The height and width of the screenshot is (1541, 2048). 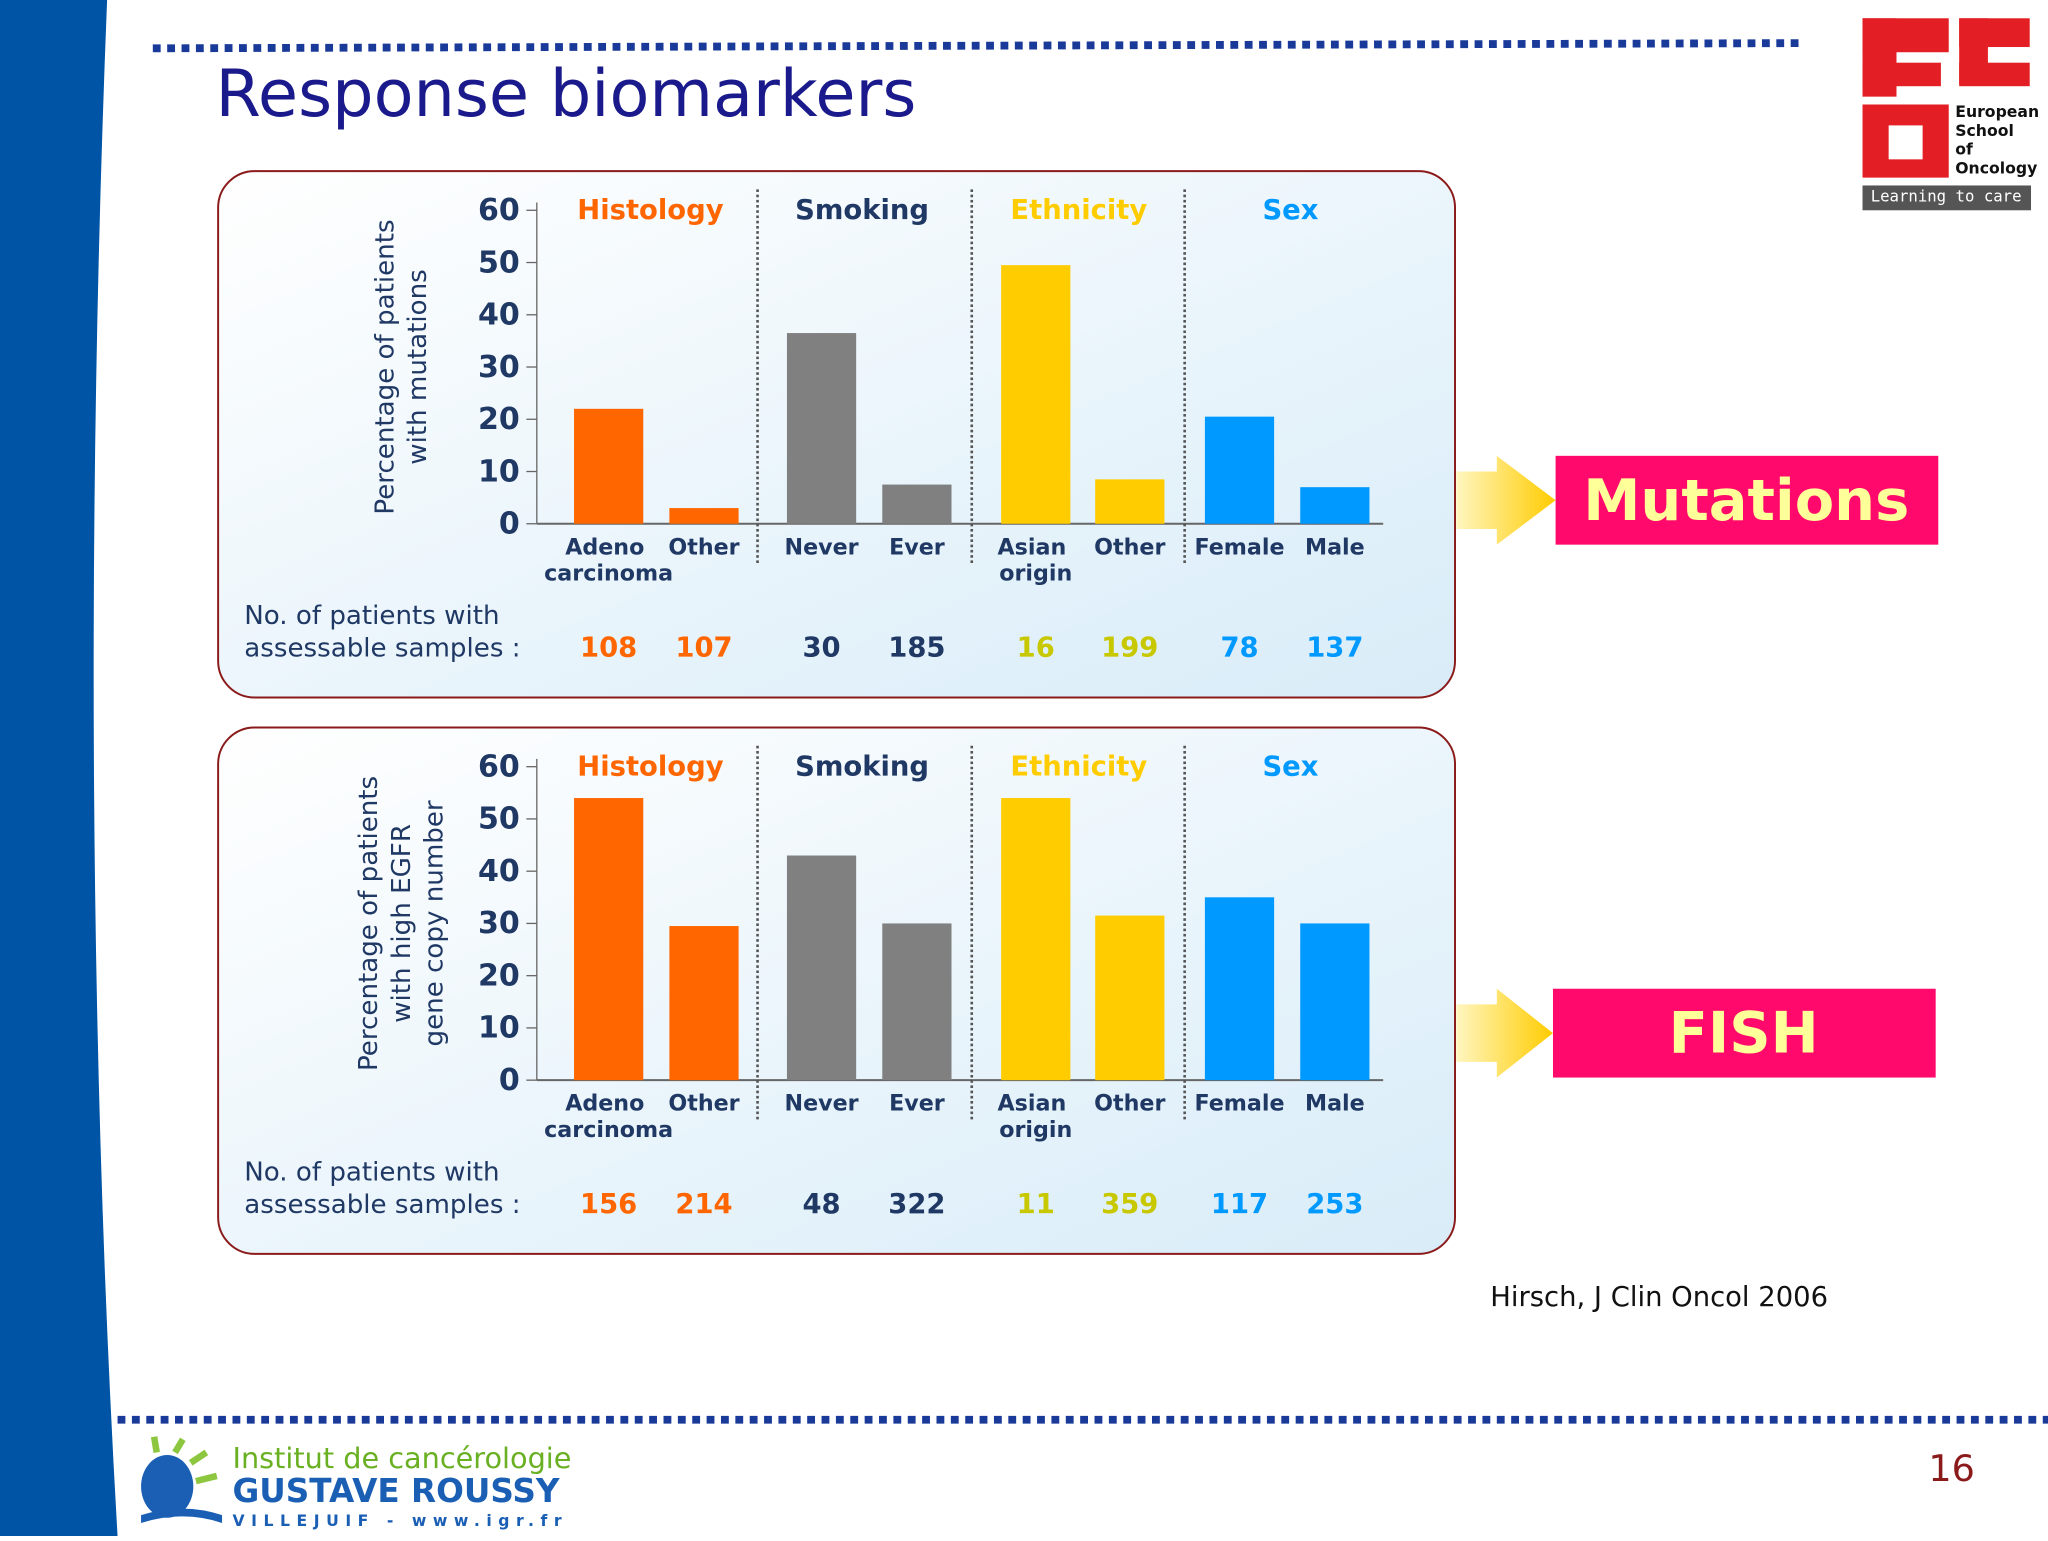 I want to click on count-value: 322, so click(x=916, y=1204).